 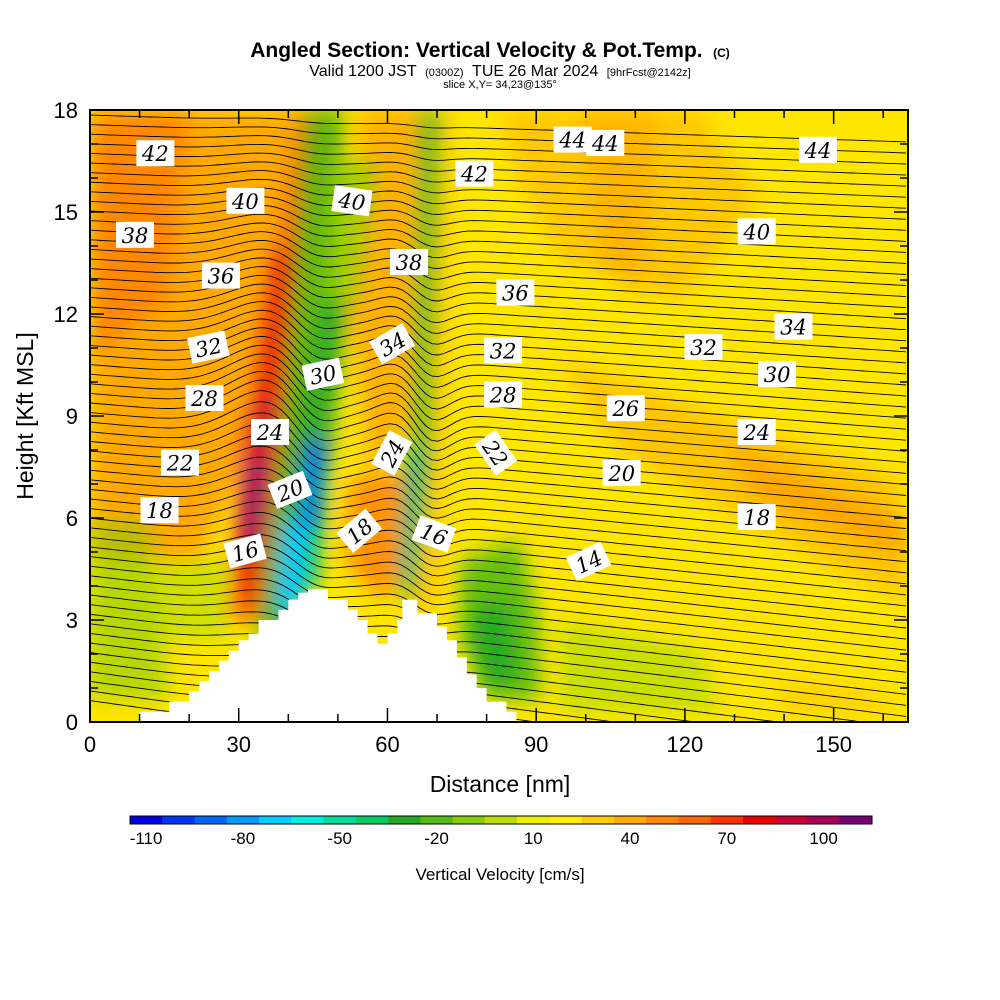 I want to click on contour-label-text: 24, so click(x=756, y=433).